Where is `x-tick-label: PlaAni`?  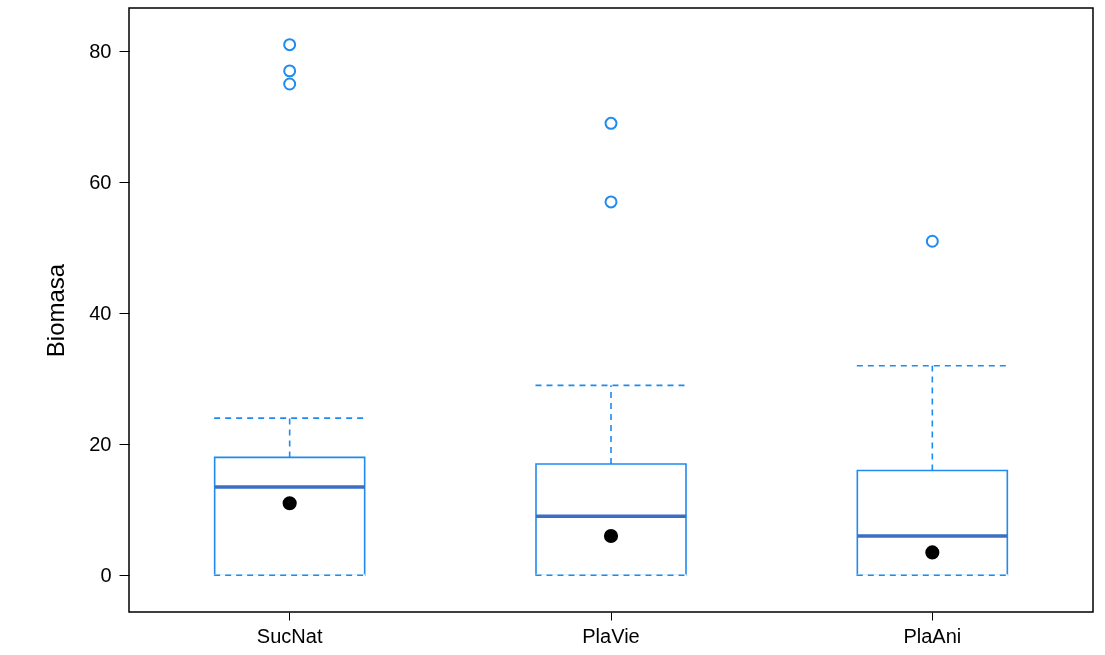 x-tick-label: PlaAni is located at coordinates (932, 635).